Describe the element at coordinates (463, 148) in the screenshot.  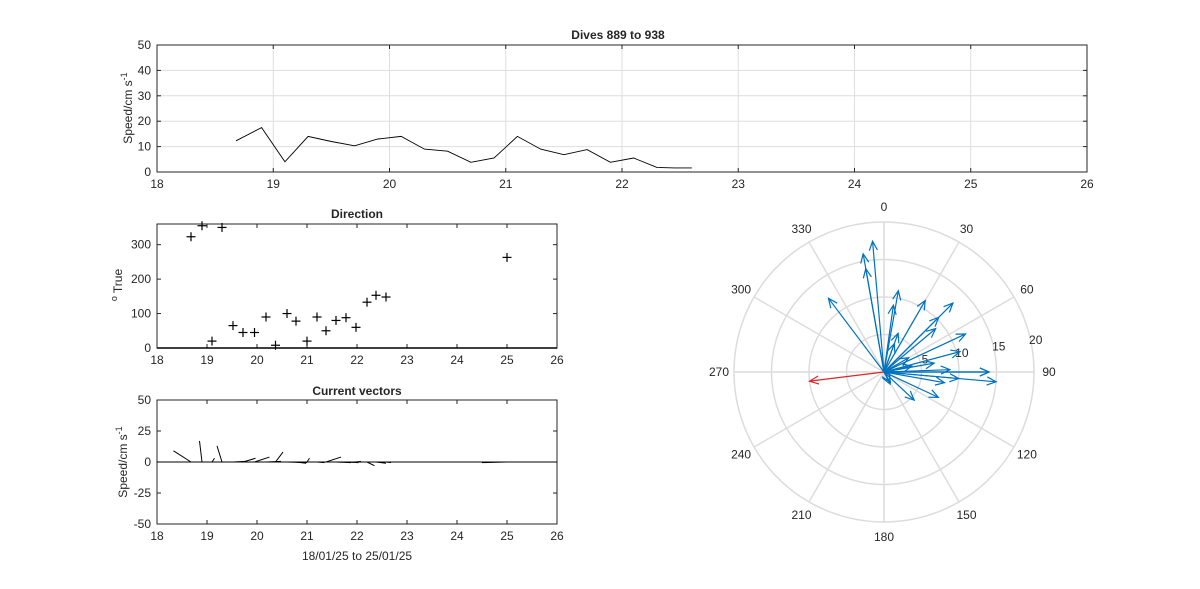
I see `speed-series-line` at that location.